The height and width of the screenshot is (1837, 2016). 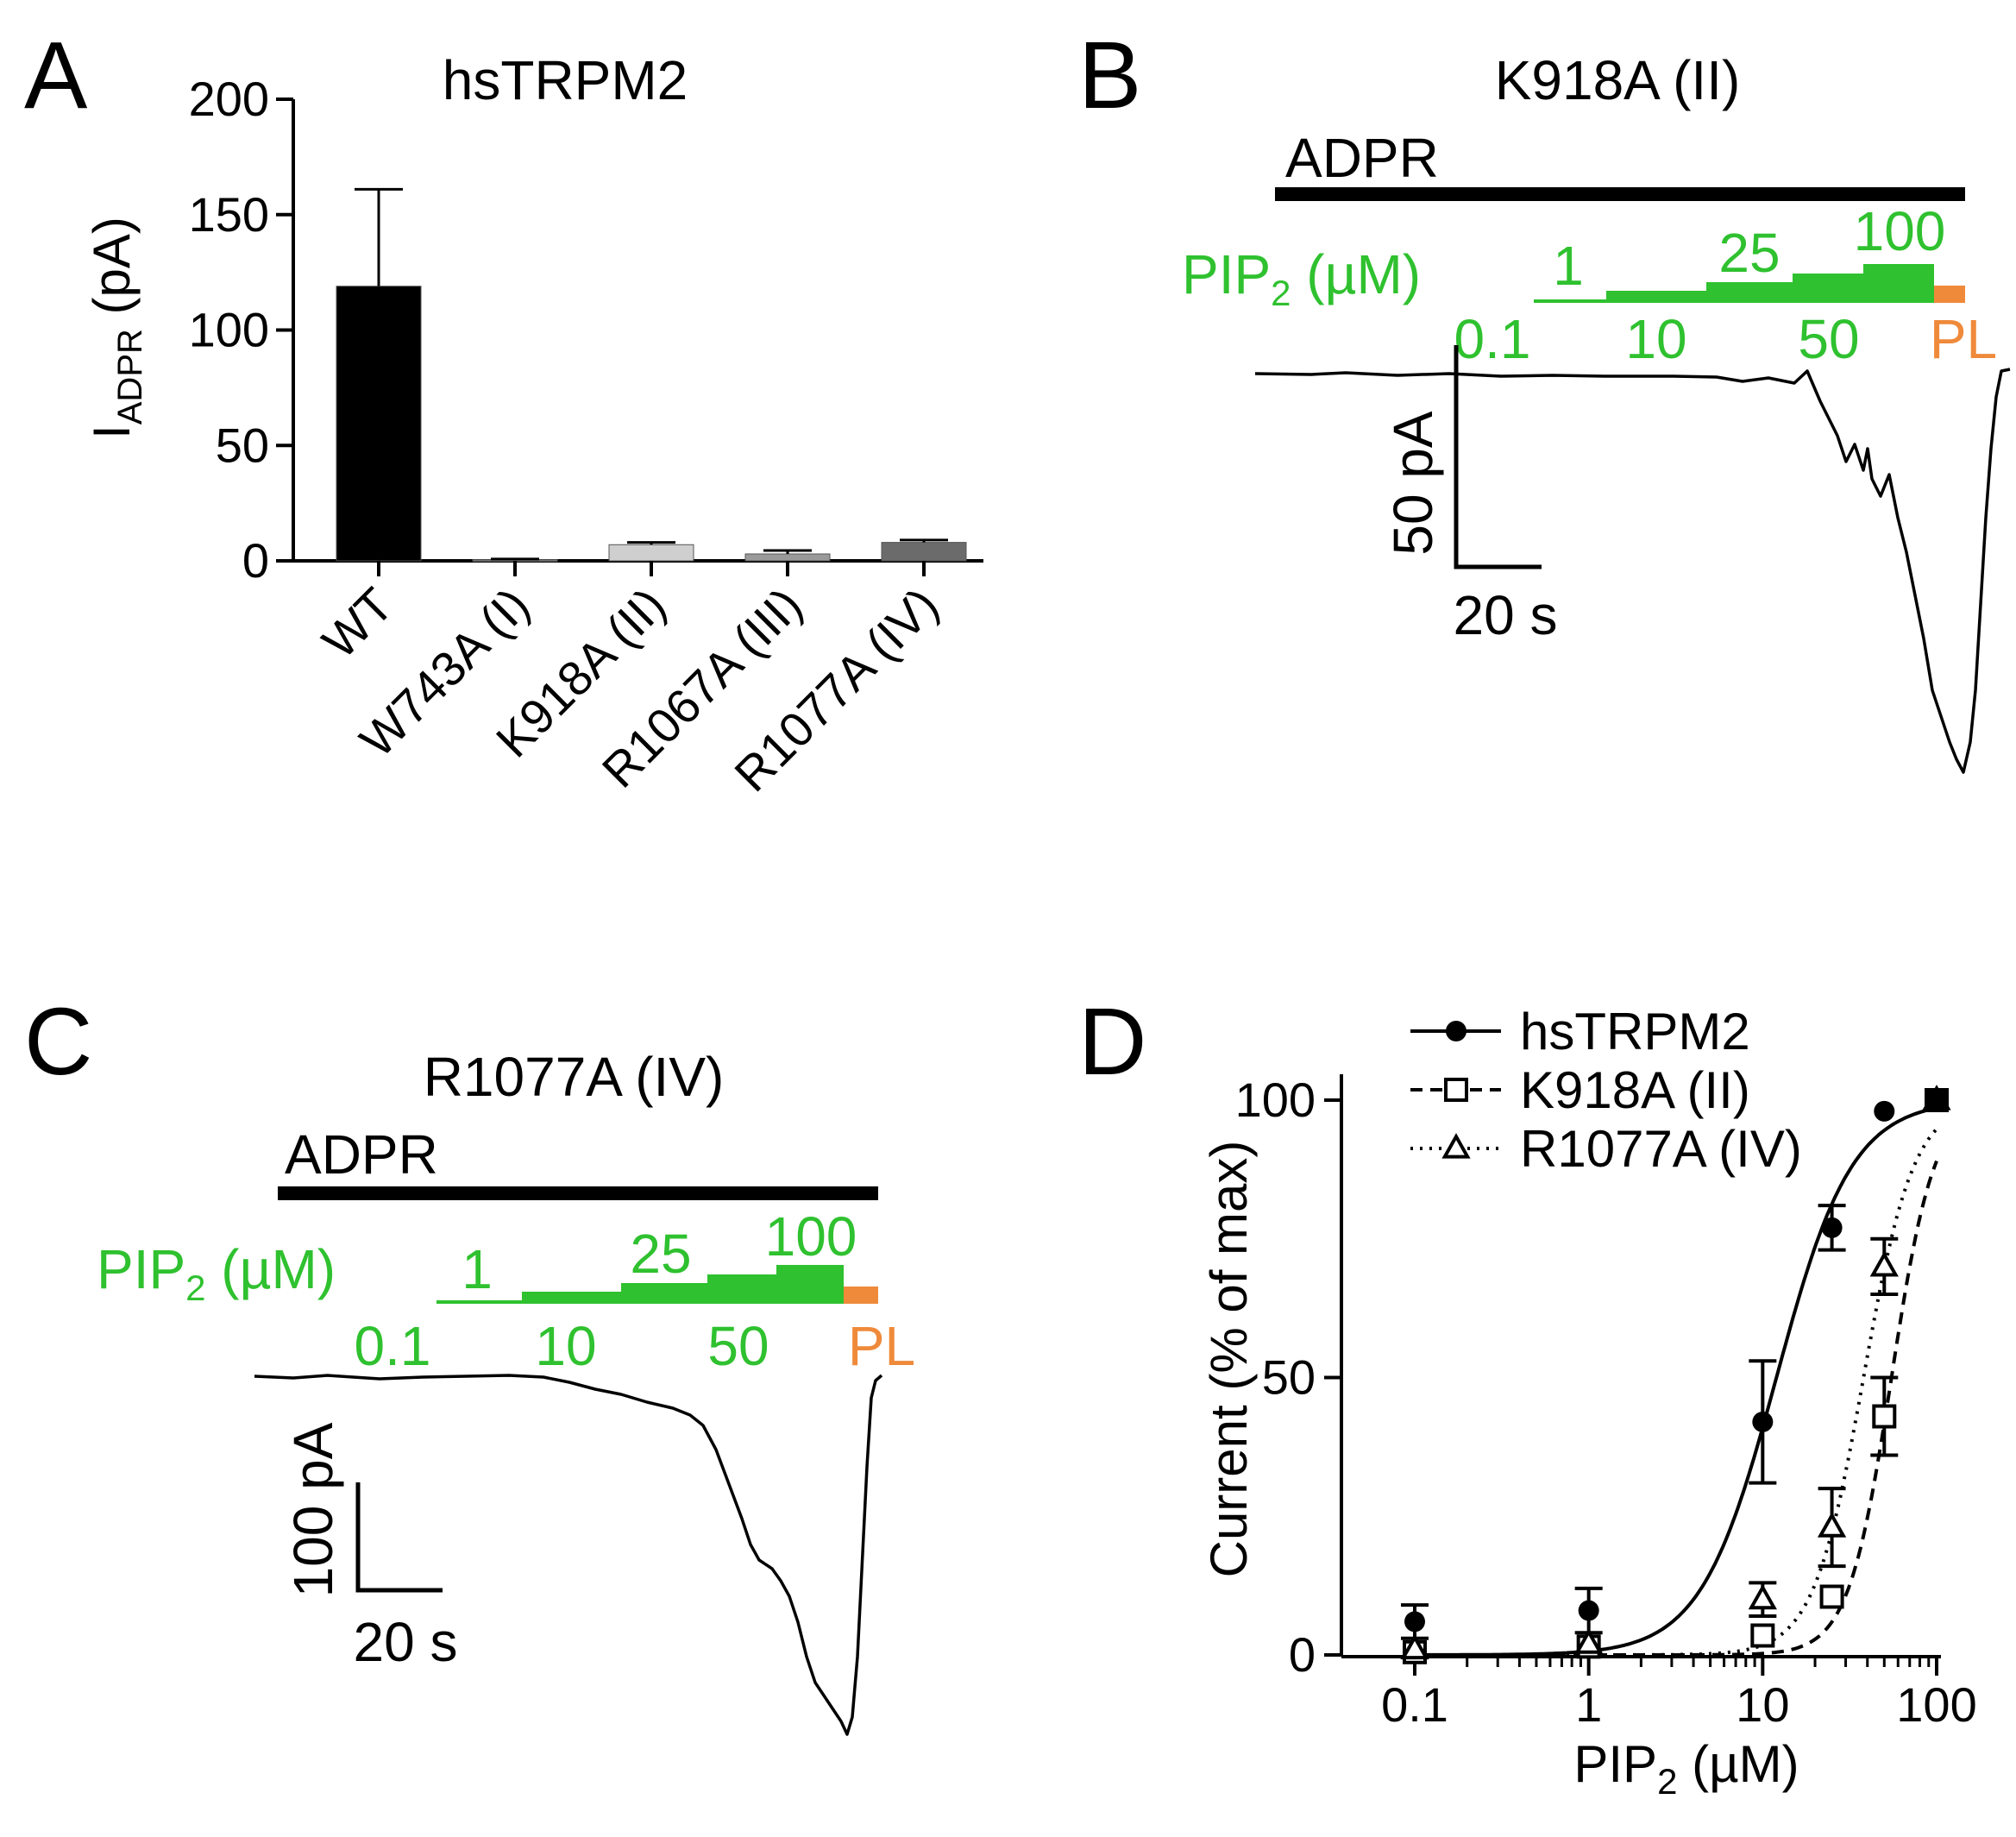 I want to click on panel-d-data-points, so click(x=1675, y=1374).